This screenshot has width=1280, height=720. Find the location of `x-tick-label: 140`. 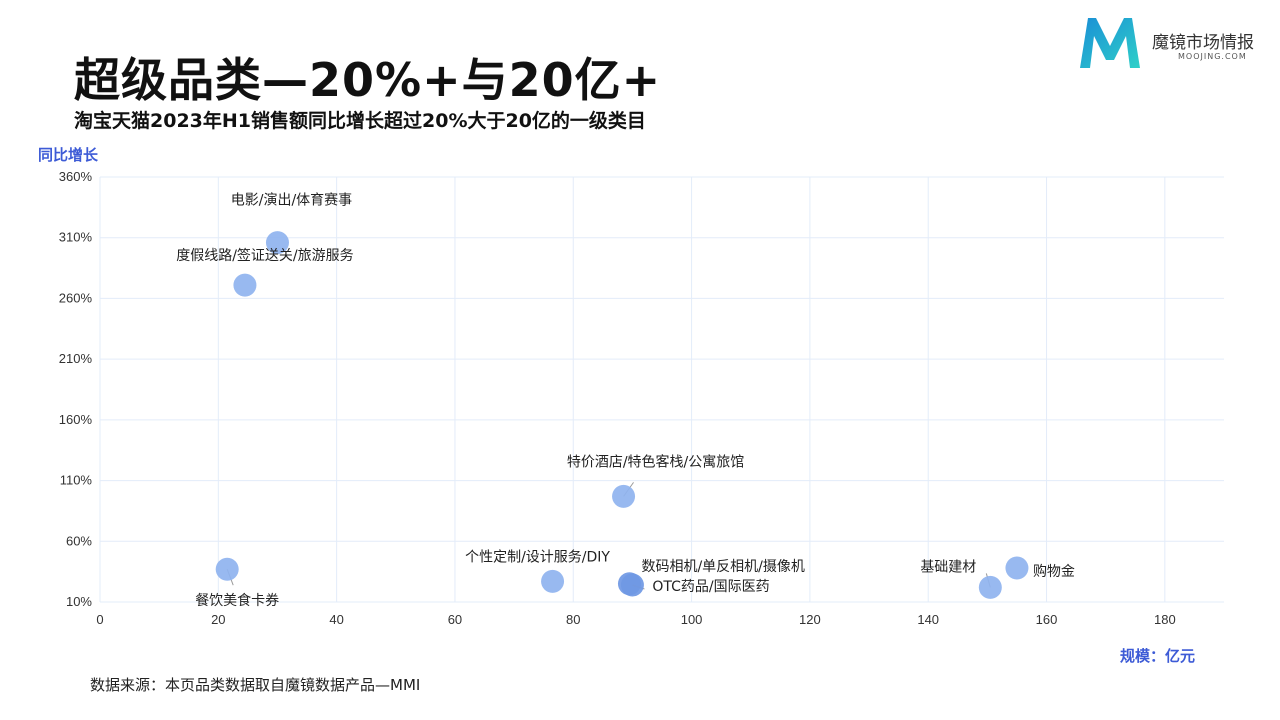

x-tick-label: 140 is located at coordinates (928, 619).